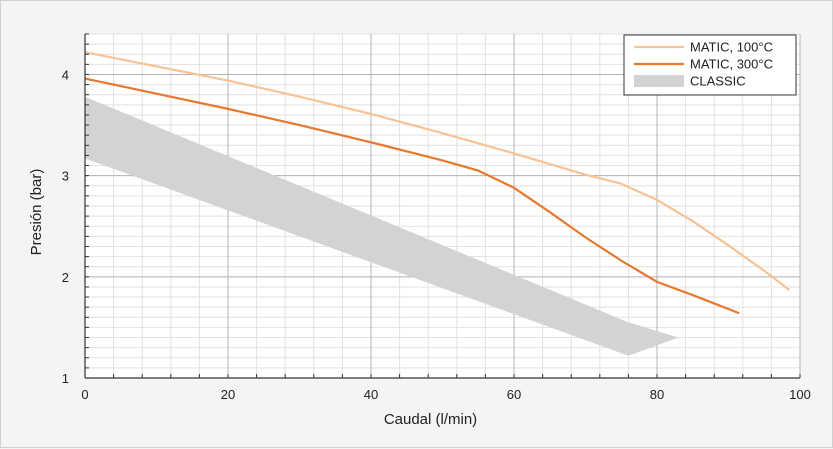  Describe the element at coordinates (430, 419) in the screenshot. I see `x-axis-title: Caudal (l/min)` at that location.